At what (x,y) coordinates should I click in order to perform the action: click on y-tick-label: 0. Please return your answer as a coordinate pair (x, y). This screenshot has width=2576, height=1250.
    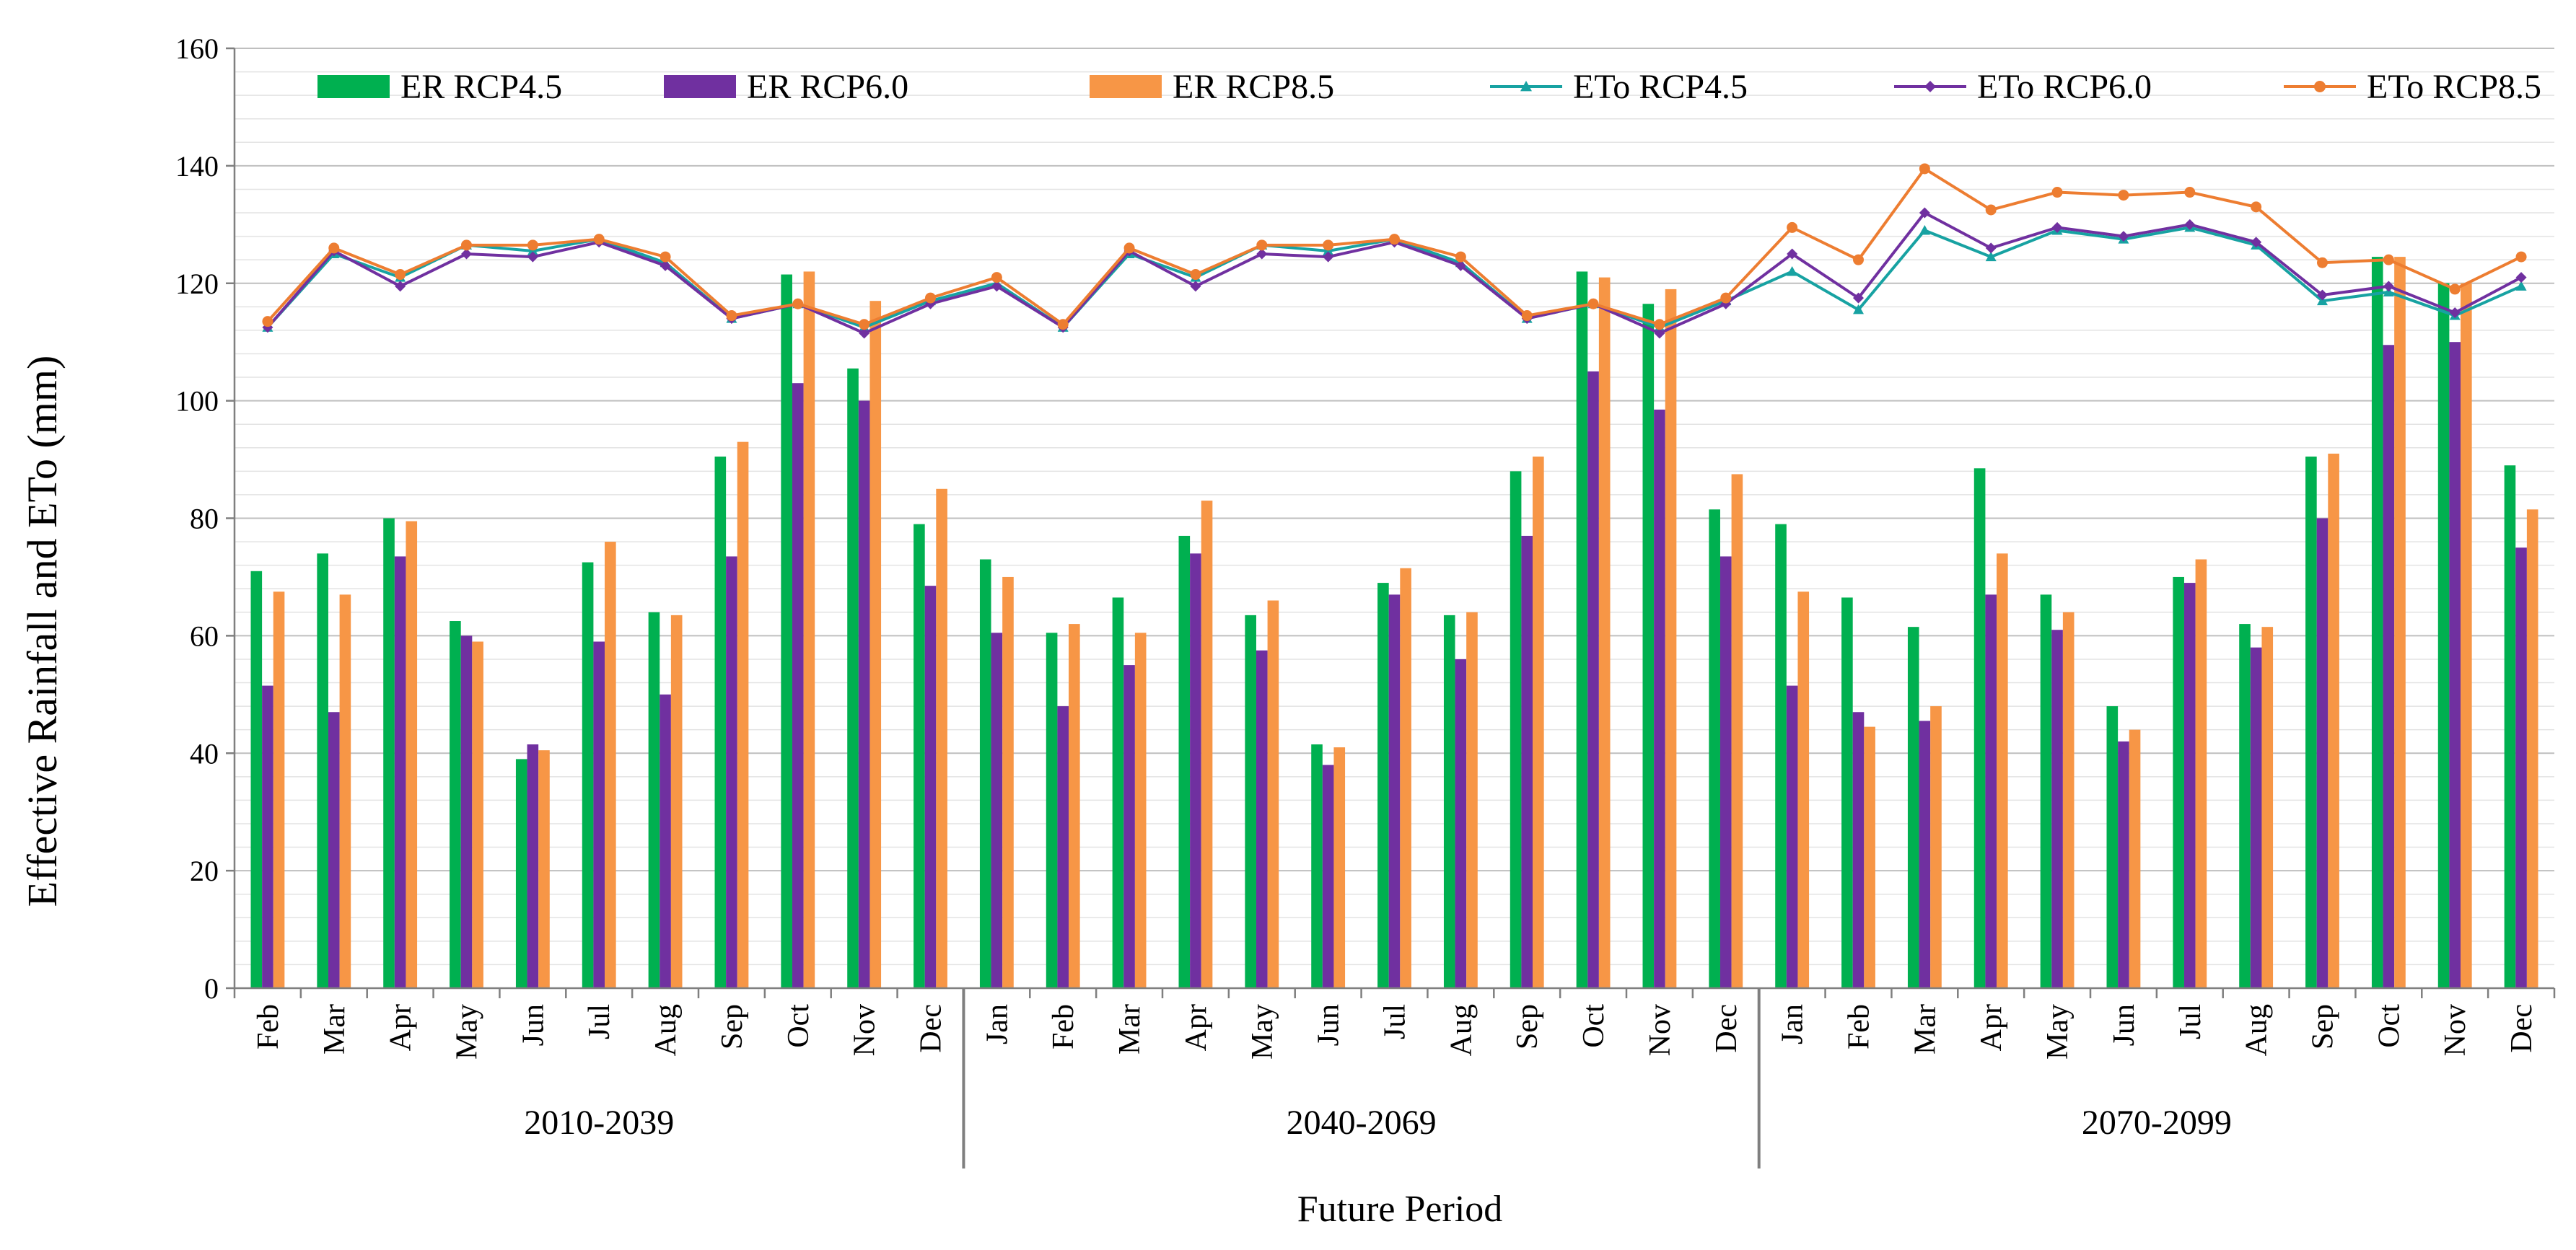
    Looking at the image, I should click on (211, 988).